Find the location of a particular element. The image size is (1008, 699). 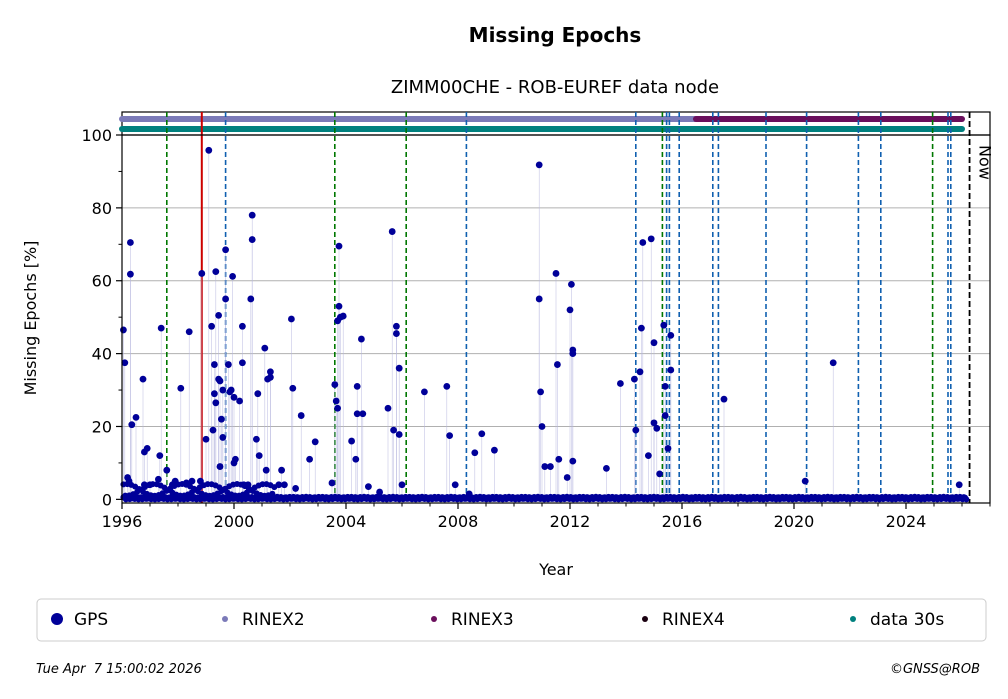

x-tick-label: 2020 is located at coordinates (794, 521).